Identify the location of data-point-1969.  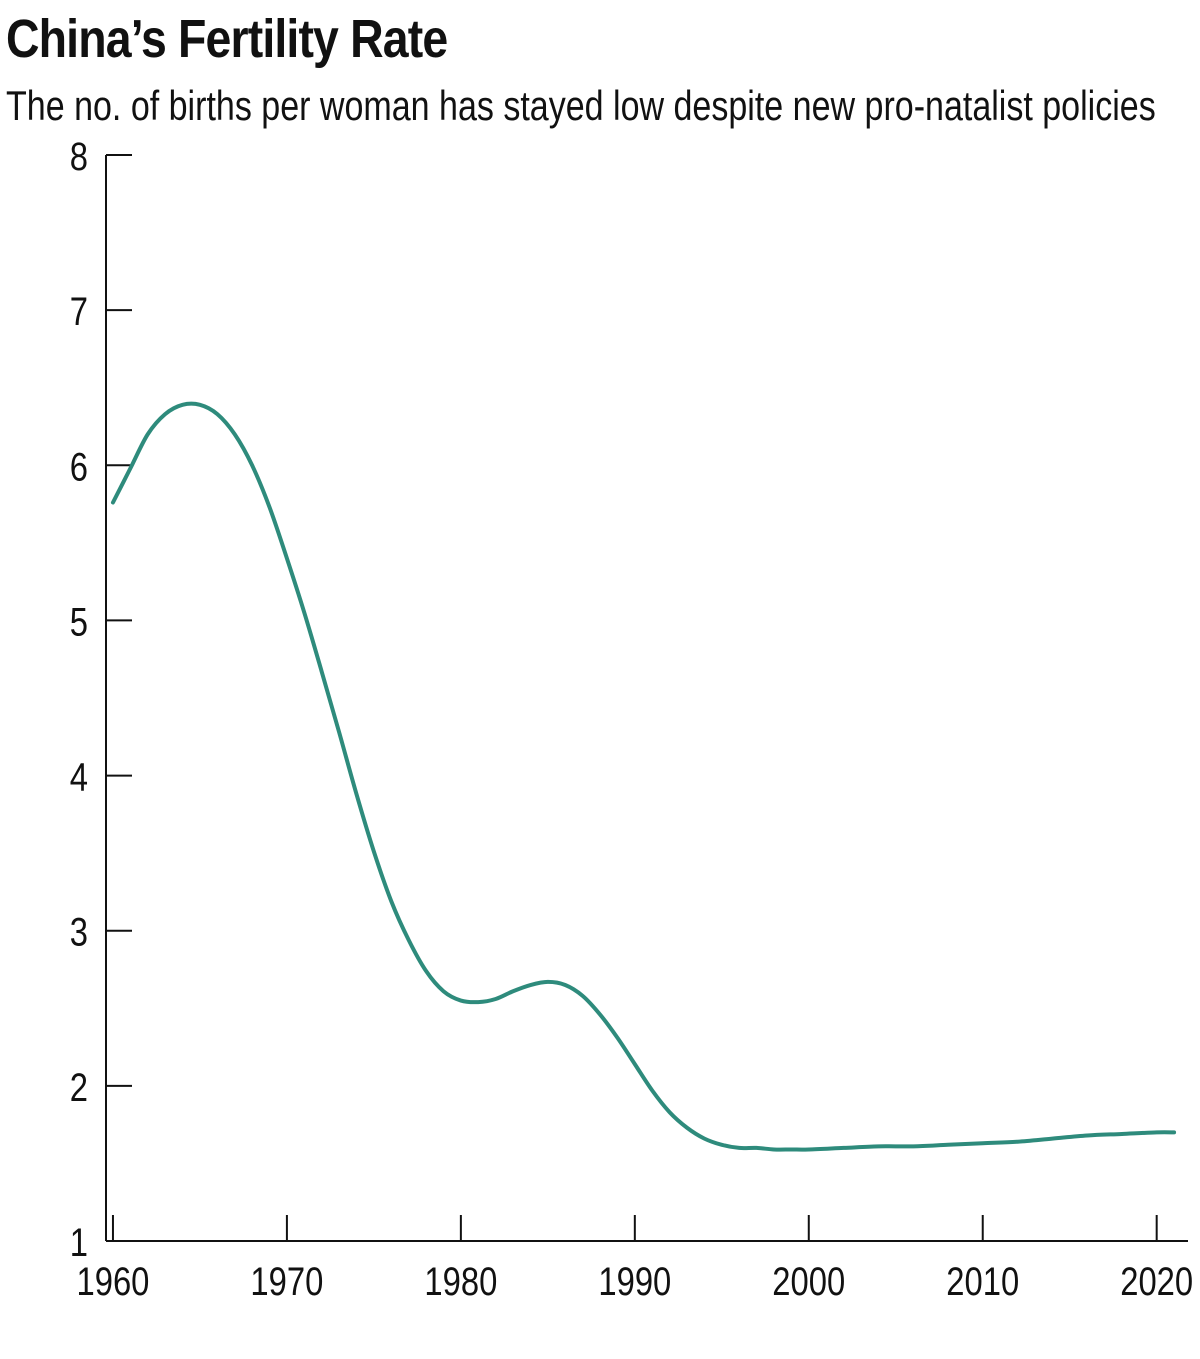
(270, 507).